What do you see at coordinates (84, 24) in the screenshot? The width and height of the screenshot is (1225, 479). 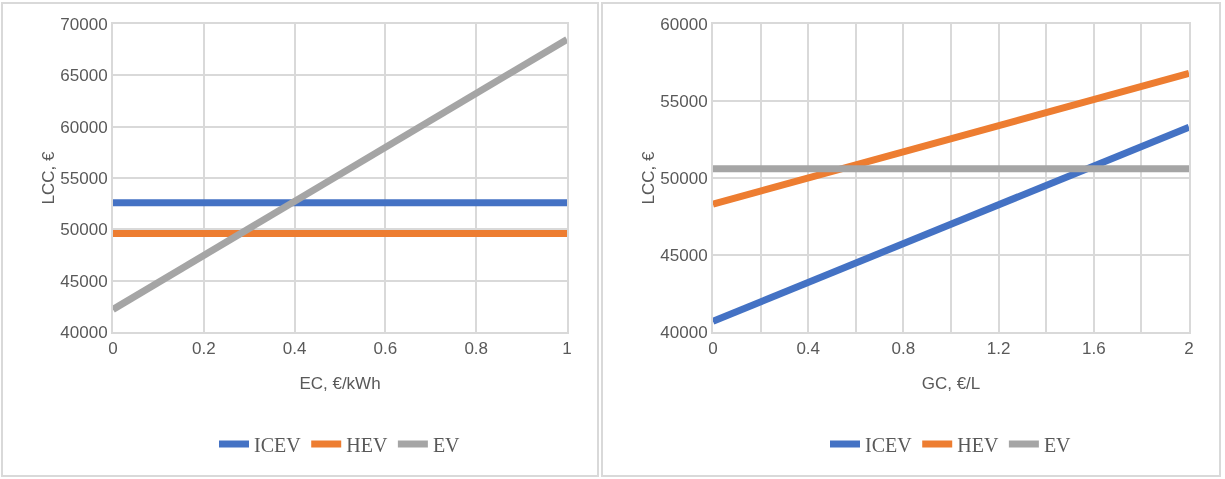 I see `y-tick-label: 70000` at bounding box center [84, 24].